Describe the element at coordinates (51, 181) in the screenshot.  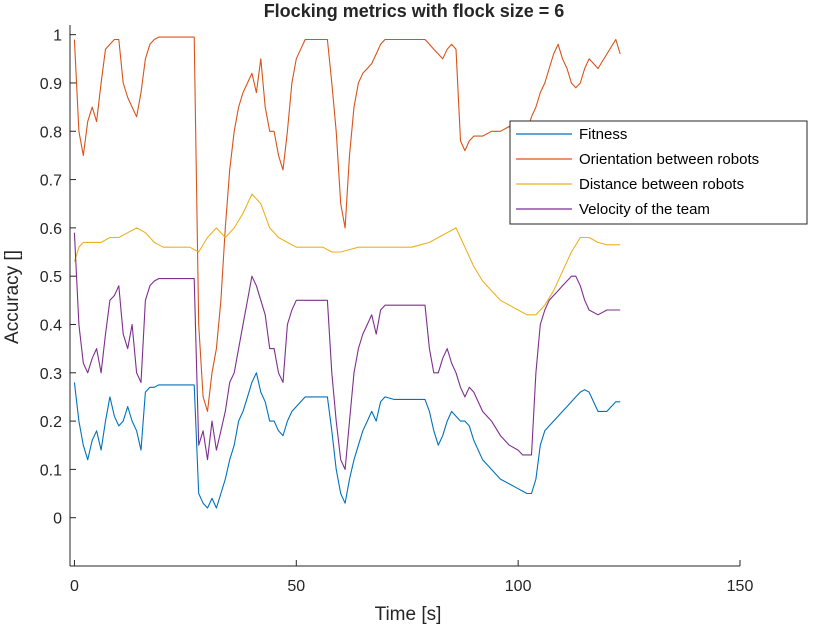
I see `y-tick-label: 0.7` at that location.